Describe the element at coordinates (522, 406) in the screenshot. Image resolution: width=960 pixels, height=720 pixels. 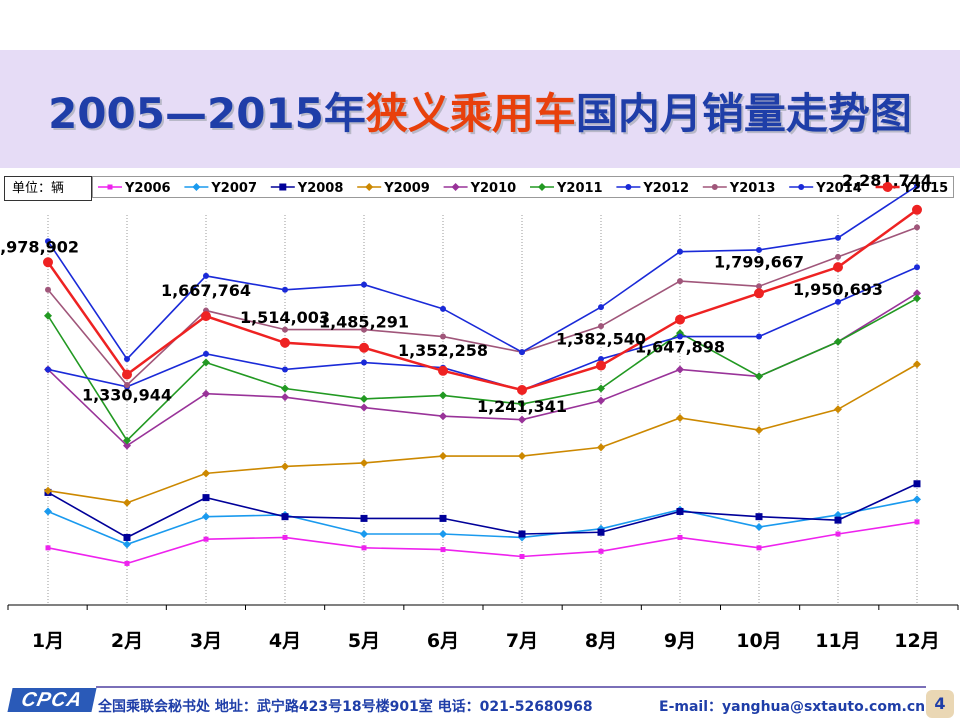
I see `data-label-6: 1,241,341` at that location.